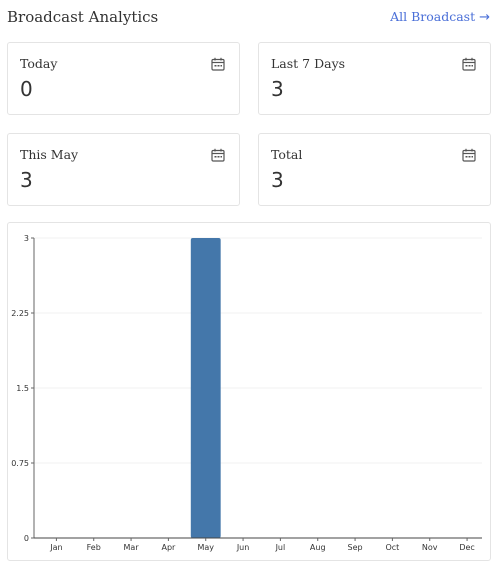  Describe the element at coordinates (318, 547) in the screenshot. I see `x-tick-label: Aug` at that location.